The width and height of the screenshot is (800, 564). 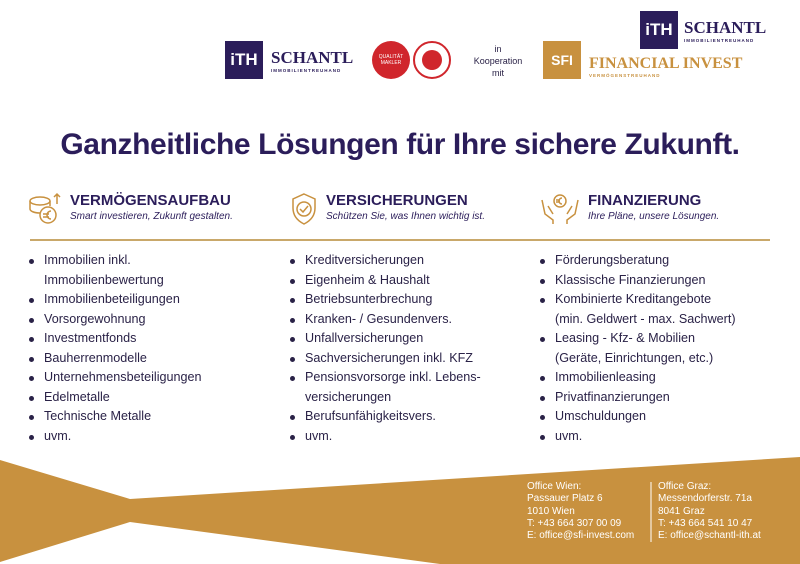 What do you see at coordinates (551, 511) in the screenshot?
I see `office-line: 1010 Wien` at bounding box center [551, 511].